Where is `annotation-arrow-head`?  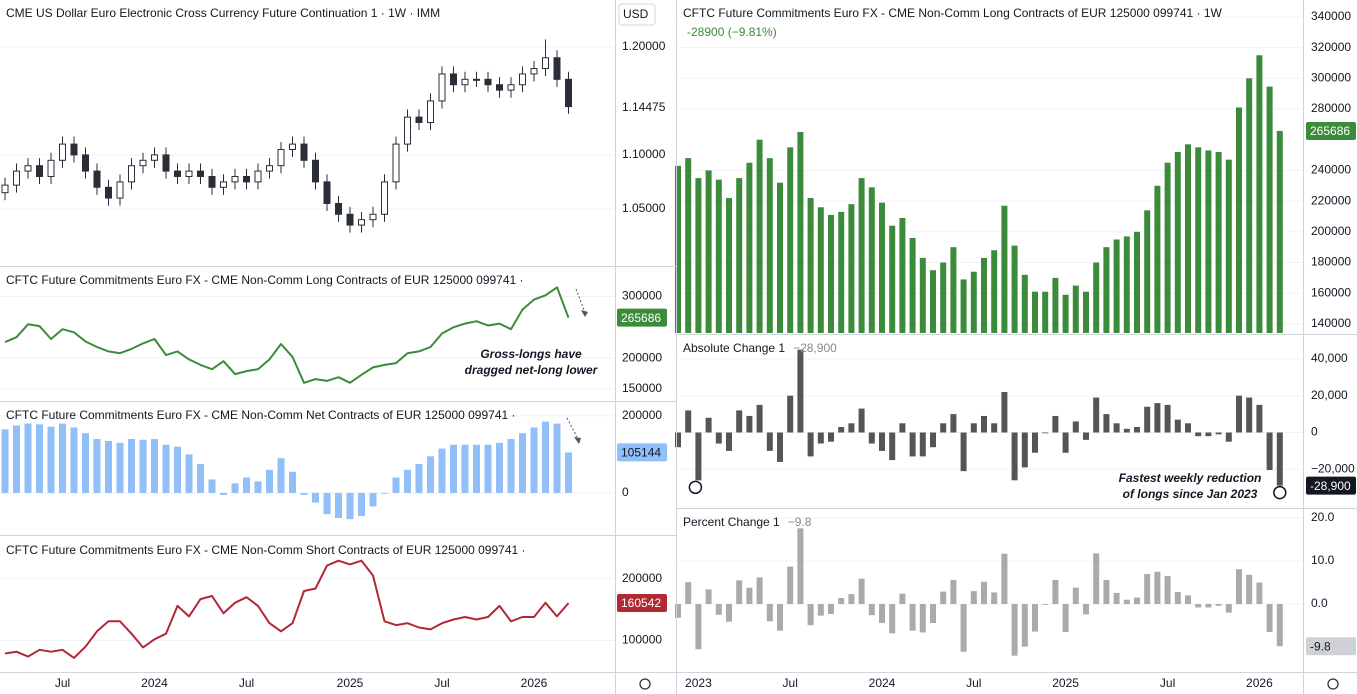 annotation-arrow-head is located at coordinates (577, 440).